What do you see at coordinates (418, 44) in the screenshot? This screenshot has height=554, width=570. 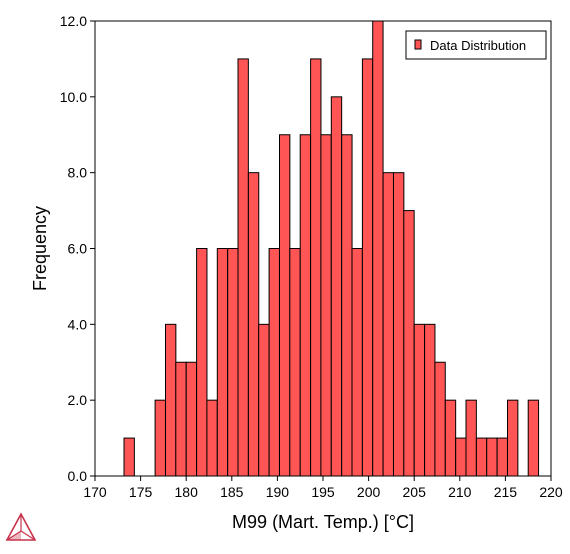 I see `legend-swatch` at bounding box center [418, 44].